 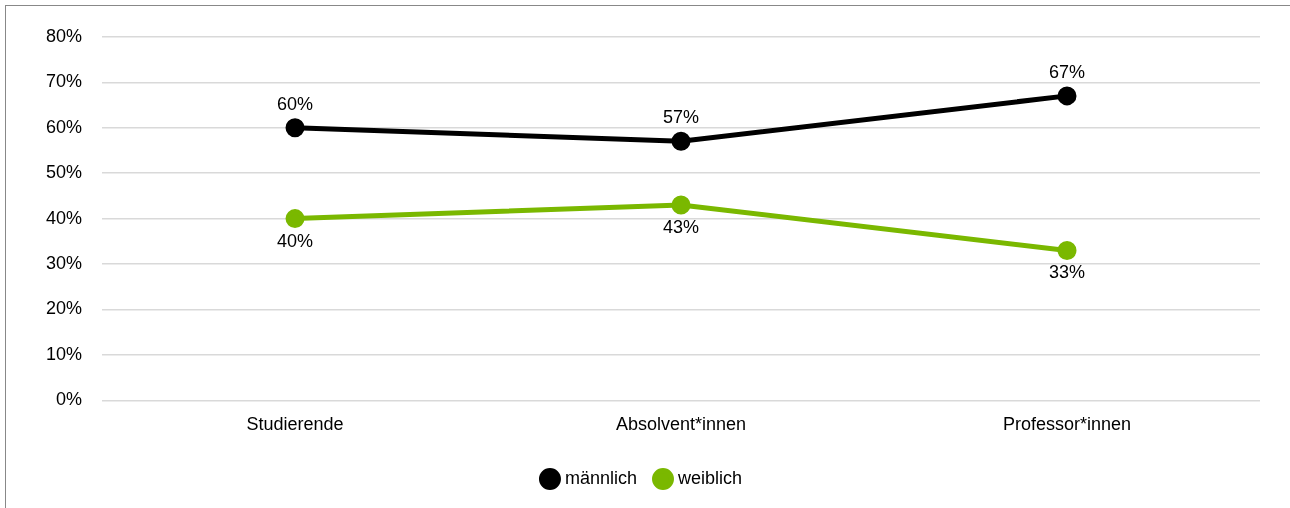 I want to click on y-tick-label: 70%, so click(x=64, y=81).